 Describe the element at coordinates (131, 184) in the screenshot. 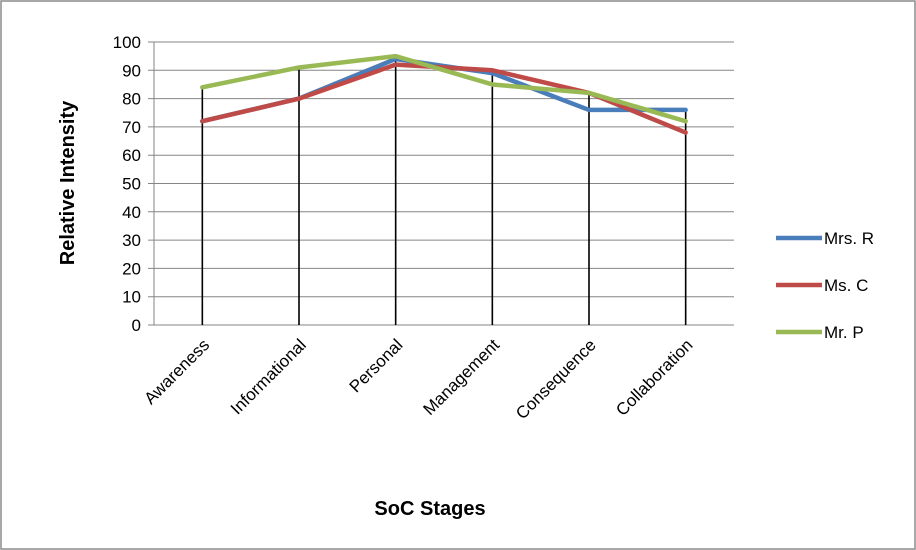

I see `y-tick-label: 50` at that location.